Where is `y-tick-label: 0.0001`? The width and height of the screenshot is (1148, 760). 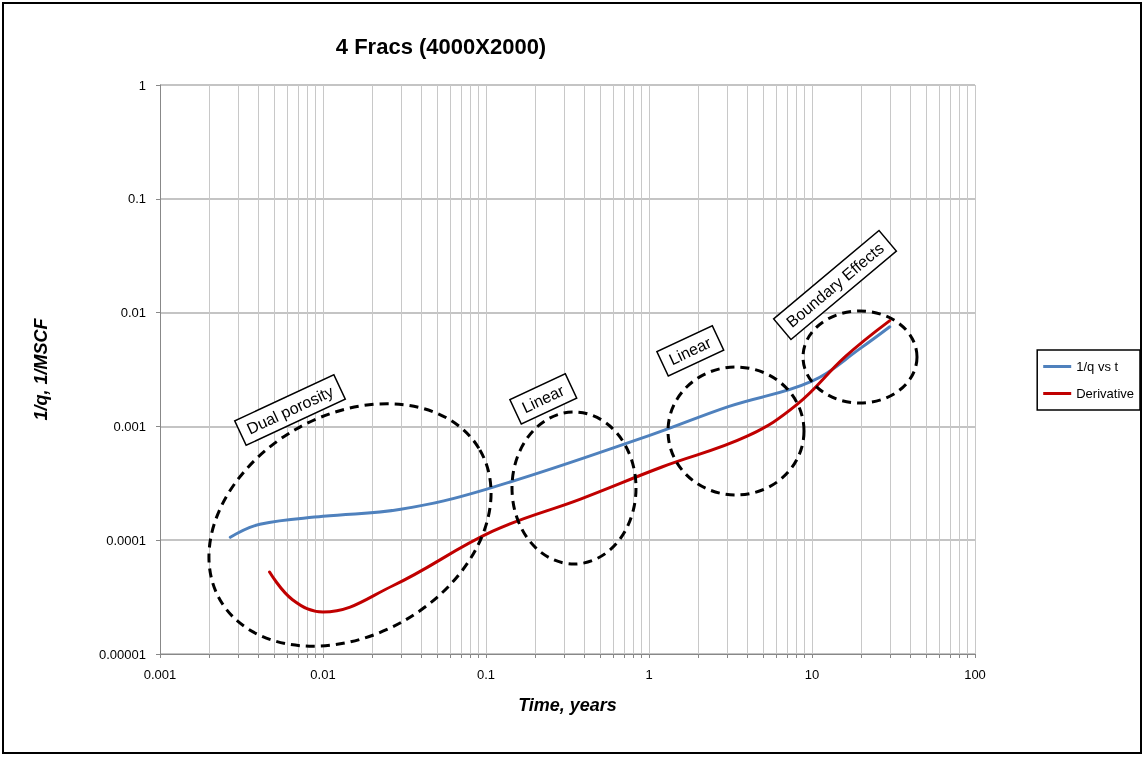 y-tick-label: 0.0001 is located at coordinates (126, 540).